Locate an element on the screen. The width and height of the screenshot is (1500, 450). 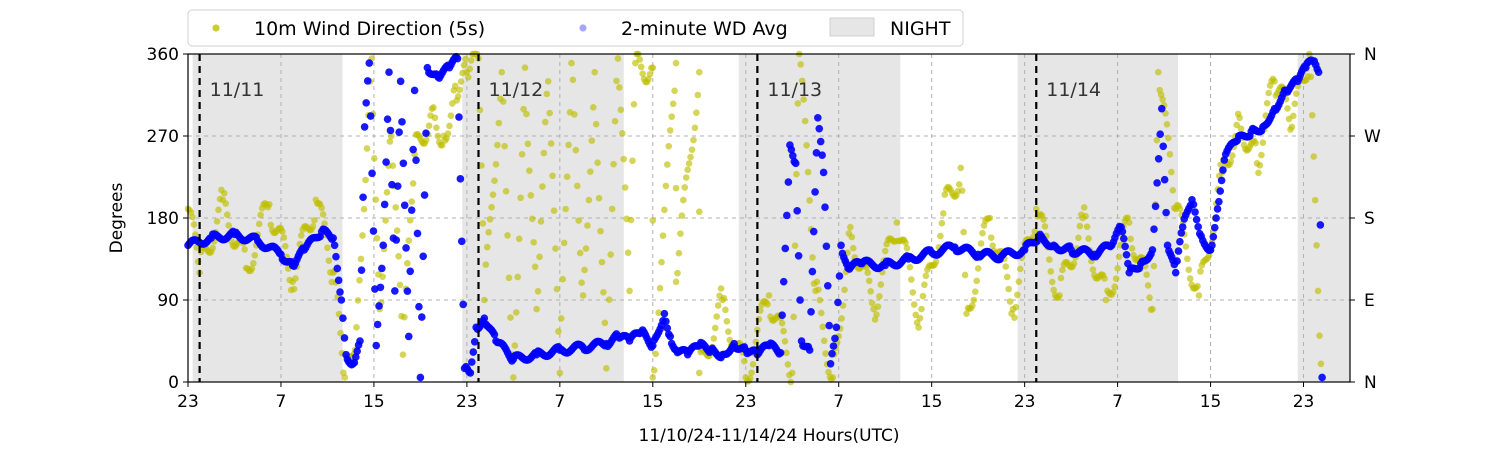
y2-tick-label-2: S is located at coordinates (1369, 219).